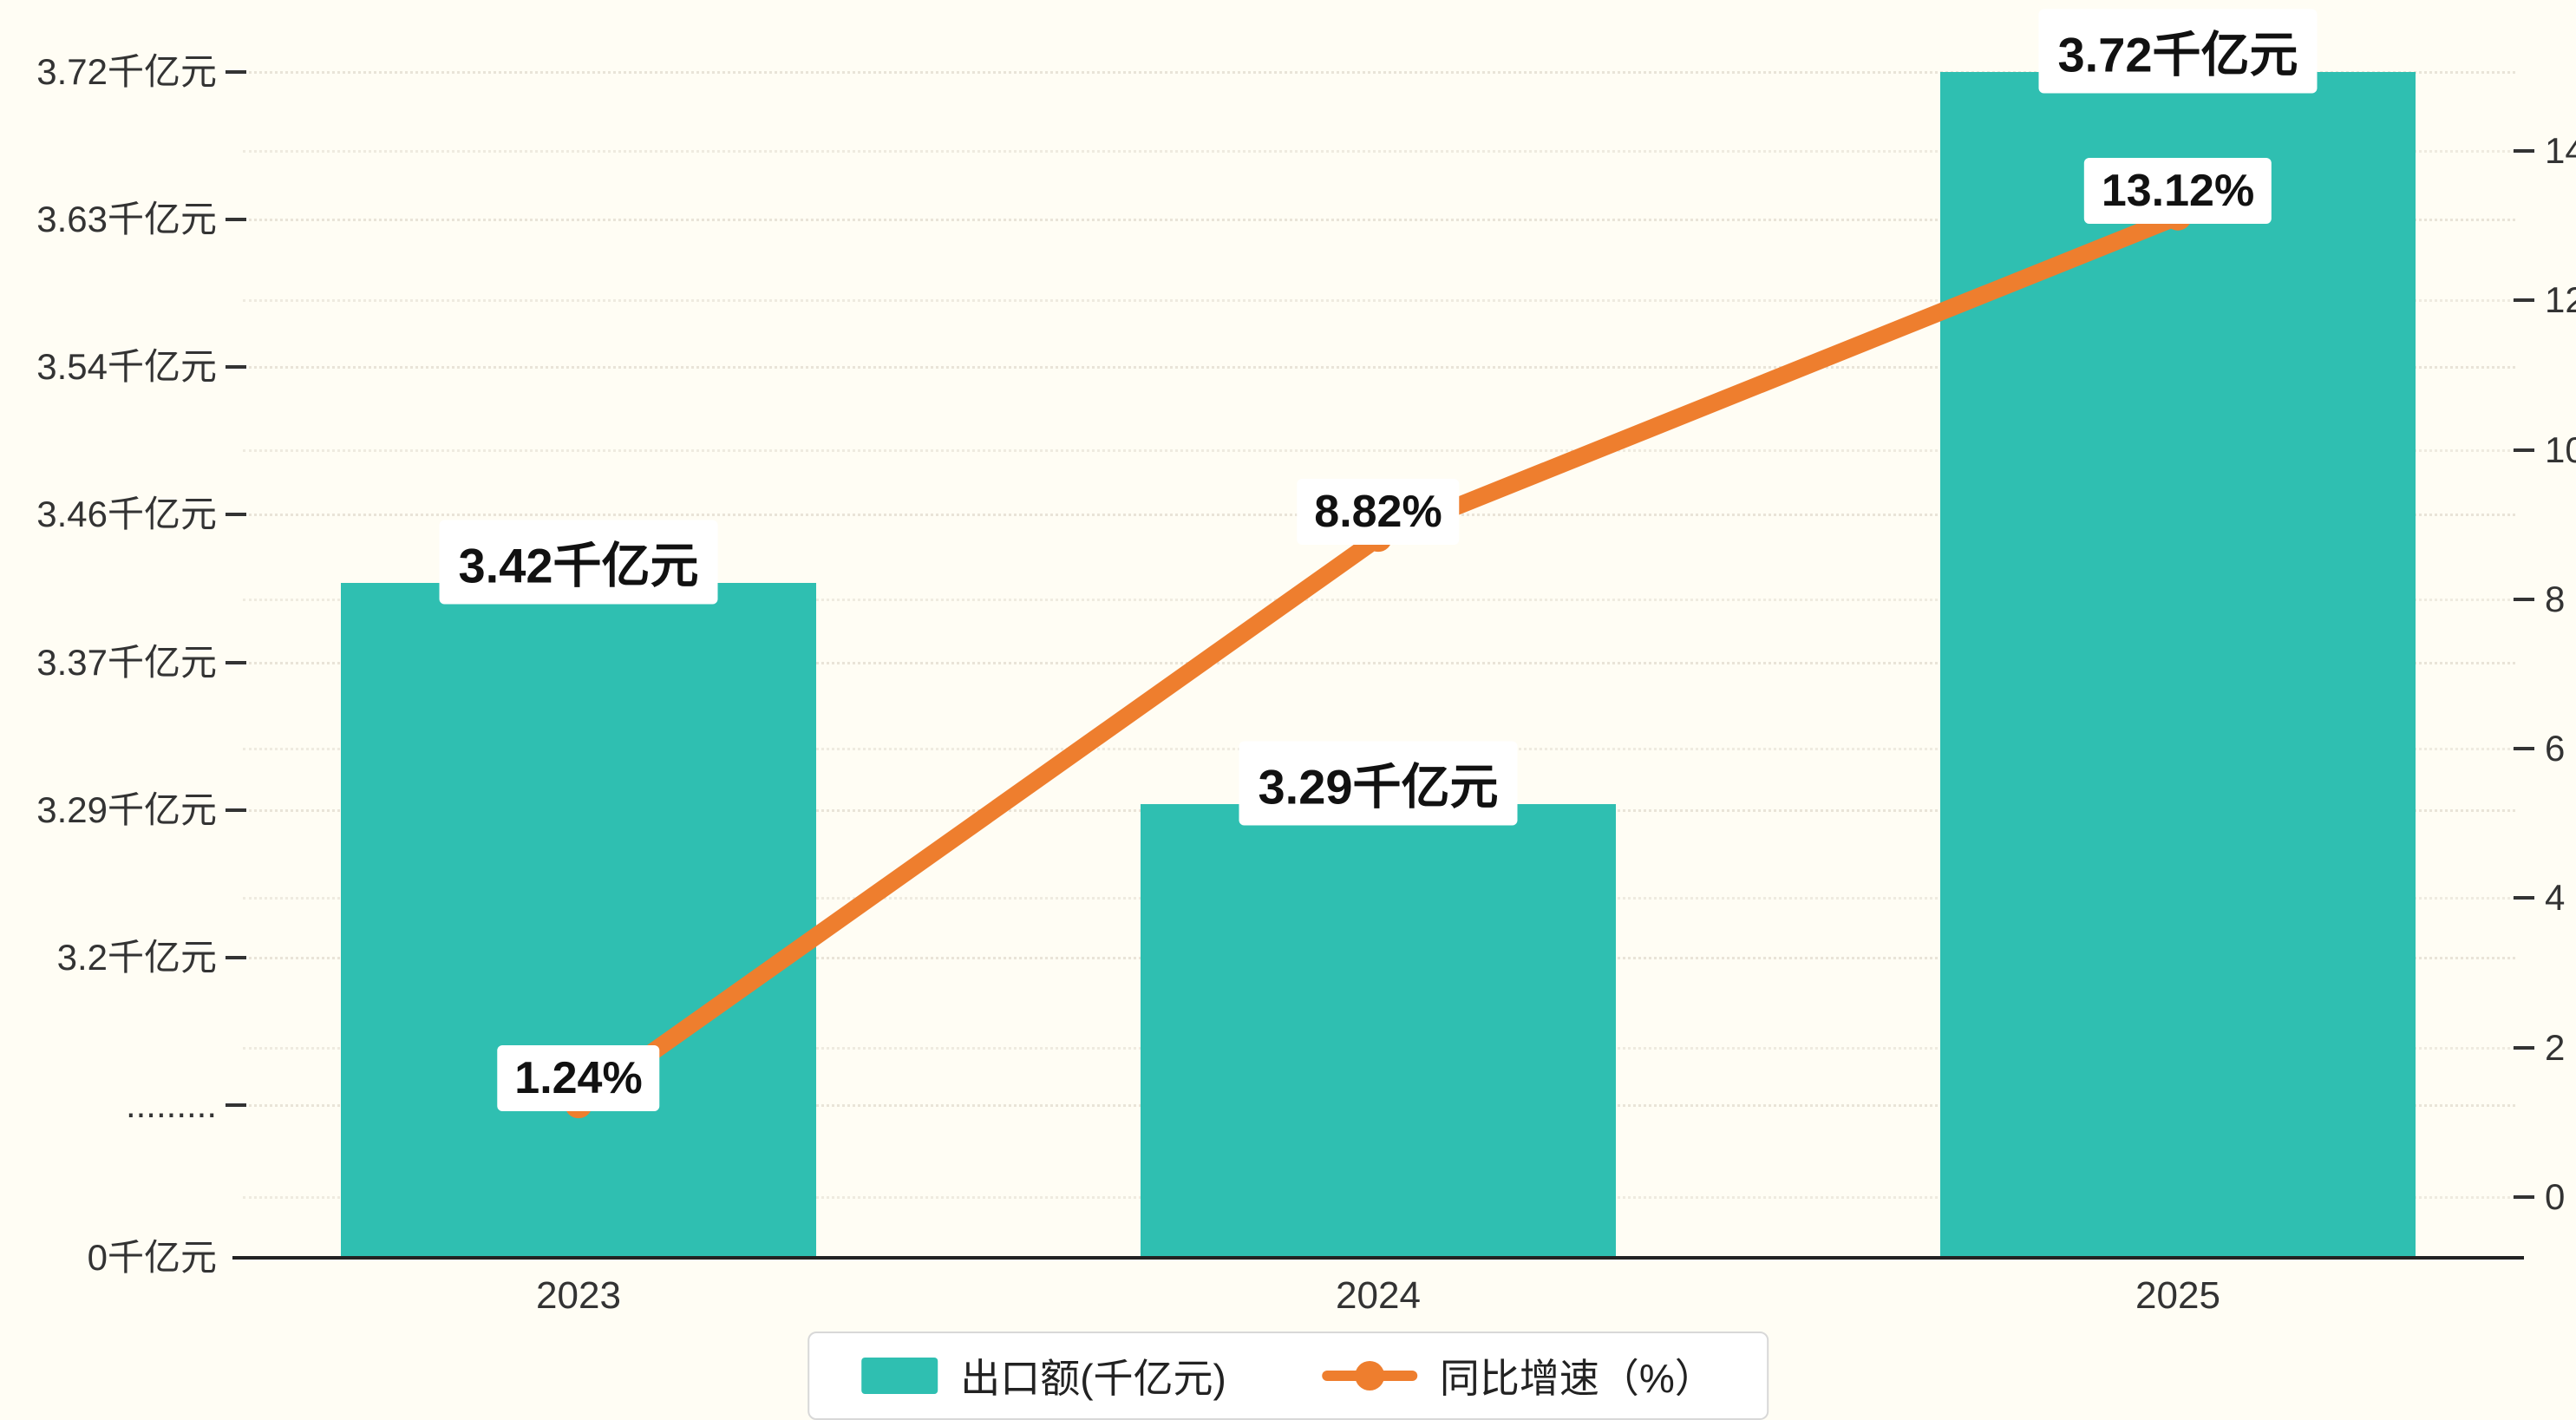 This screenshot has height=1420, width=2576. Describe the element at coordinates (1378, 512) in the screenshot. I see `line-value-label: 8.82%` at that location.